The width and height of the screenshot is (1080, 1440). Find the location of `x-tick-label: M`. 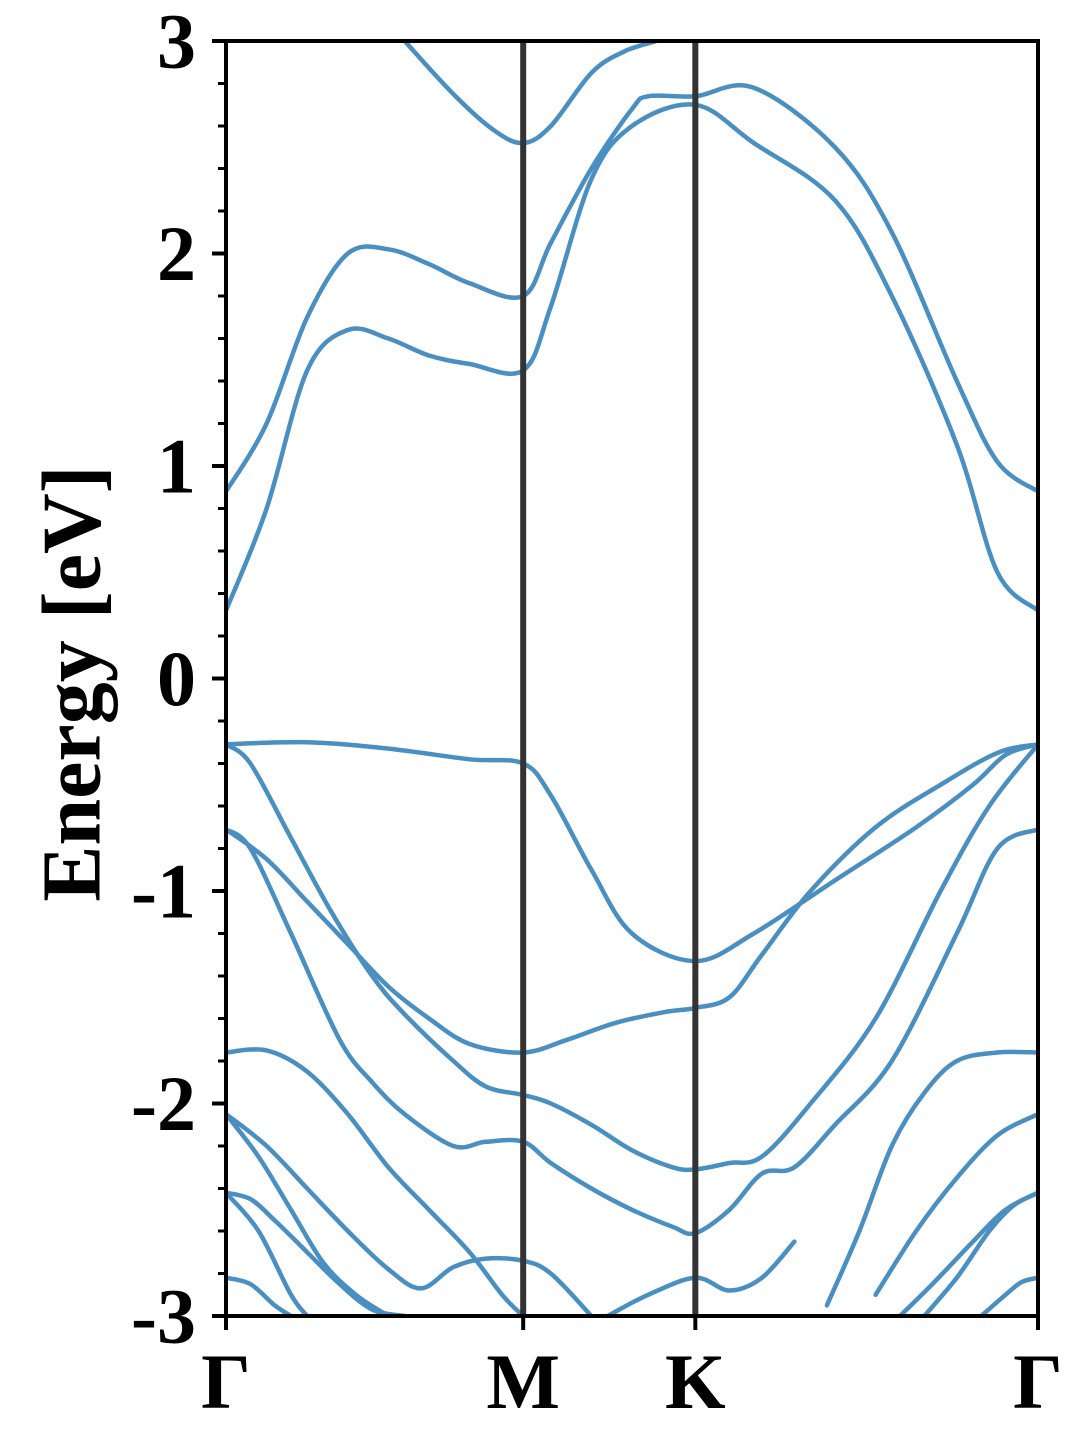

x-tick-label: M is located at coordinates (523, 1381).